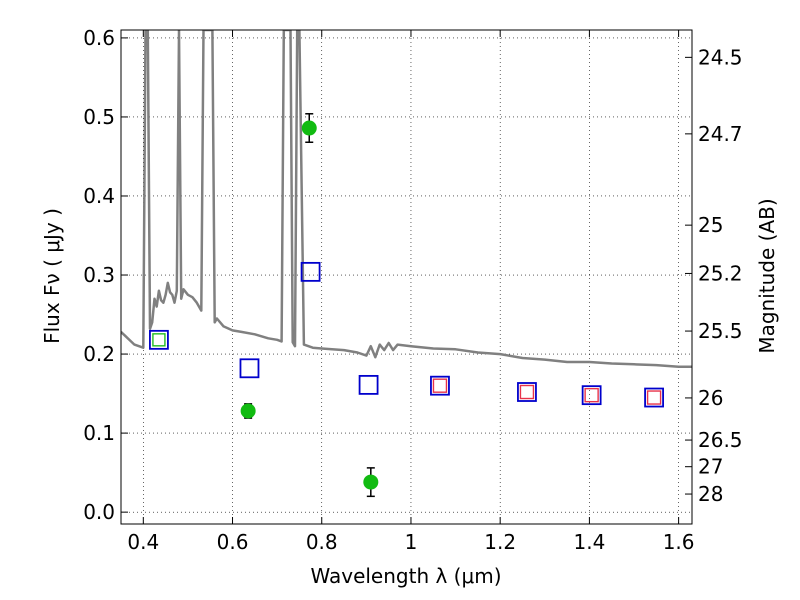  I want to click on y2-tick-label: 28, so click(710, 494).